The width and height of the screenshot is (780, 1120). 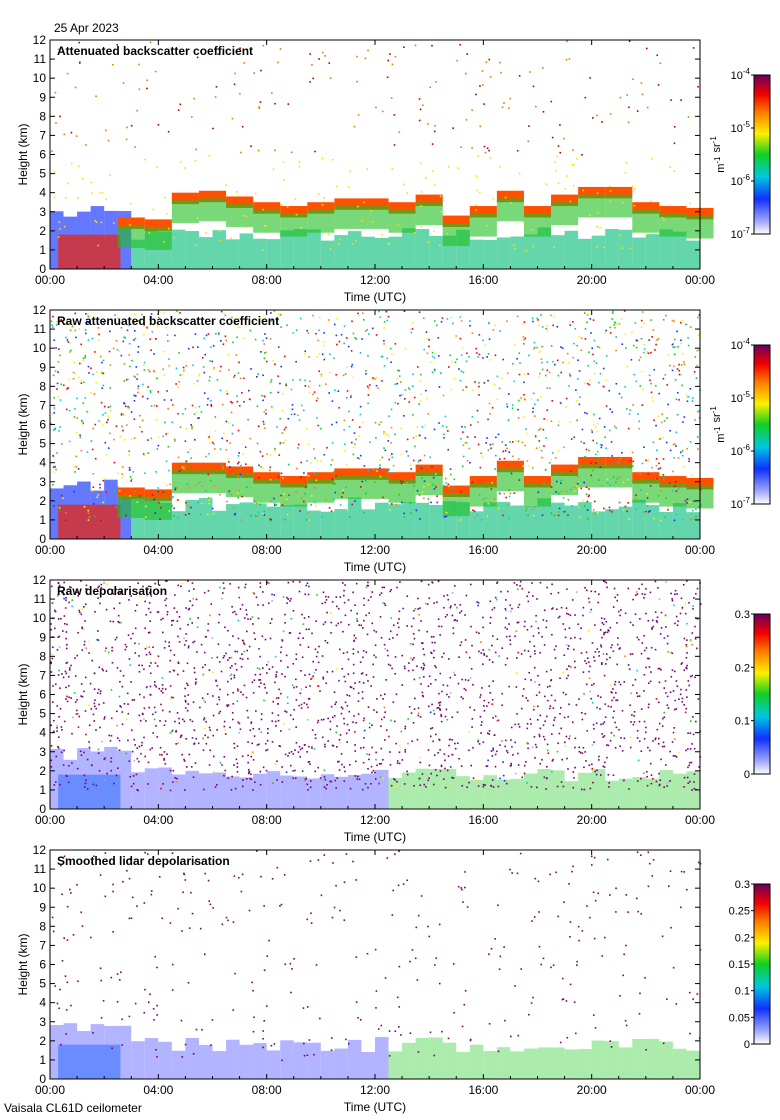 What do you see at coordinates (40, 40) in the screenshot?
I see `y-tick-label: 12` at bounding box center [40, 40].